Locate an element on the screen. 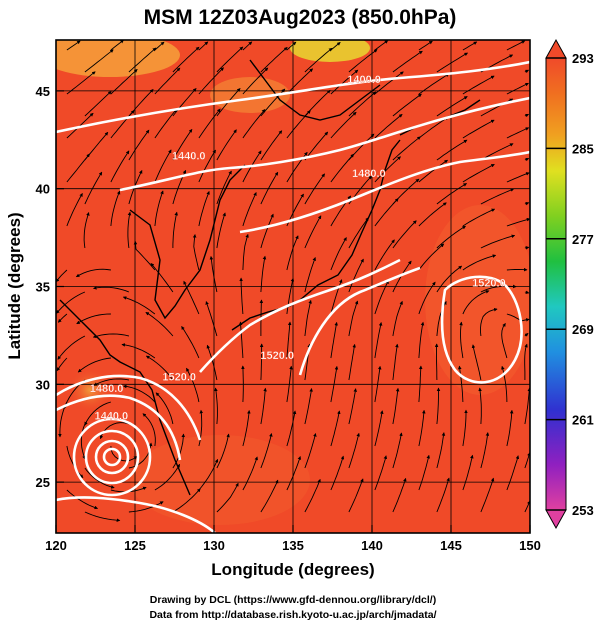 This screenshot has width=599, height=630. colorbar: 293 285 277 269 261 253 is located at coordinates (570, 284).